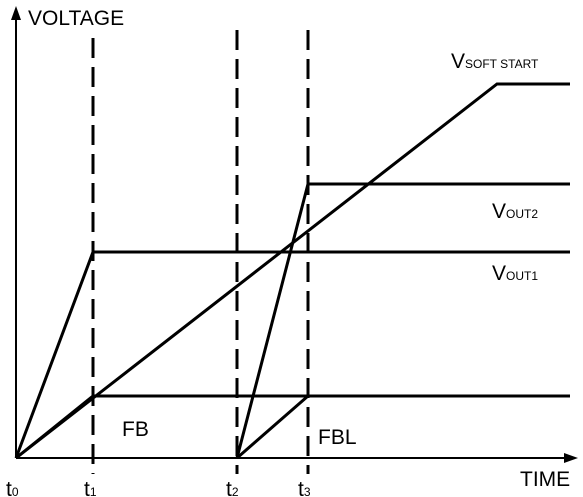 The height and width of the screenshot is (497, 583). Describe the element at coordinates (16, 13) in the screenshot. I see `y-axis-arrow` at that location.